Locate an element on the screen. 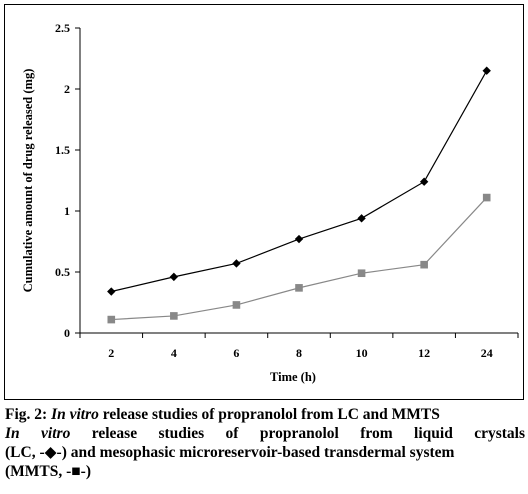 This screenshot has width=528, height=494. caption-fig-label: Fig. 2: is located at coordinates (26, 414).